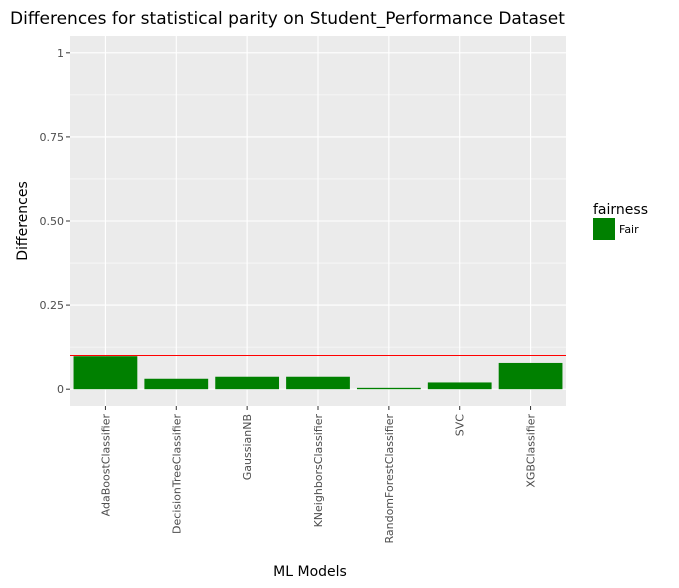 This screenshot has width=679, height=588. What do you see at coordinates (531, 451) in the screenshot?
I see `x-tick-label: XGBClassifier` at bounding box center [531, 451].